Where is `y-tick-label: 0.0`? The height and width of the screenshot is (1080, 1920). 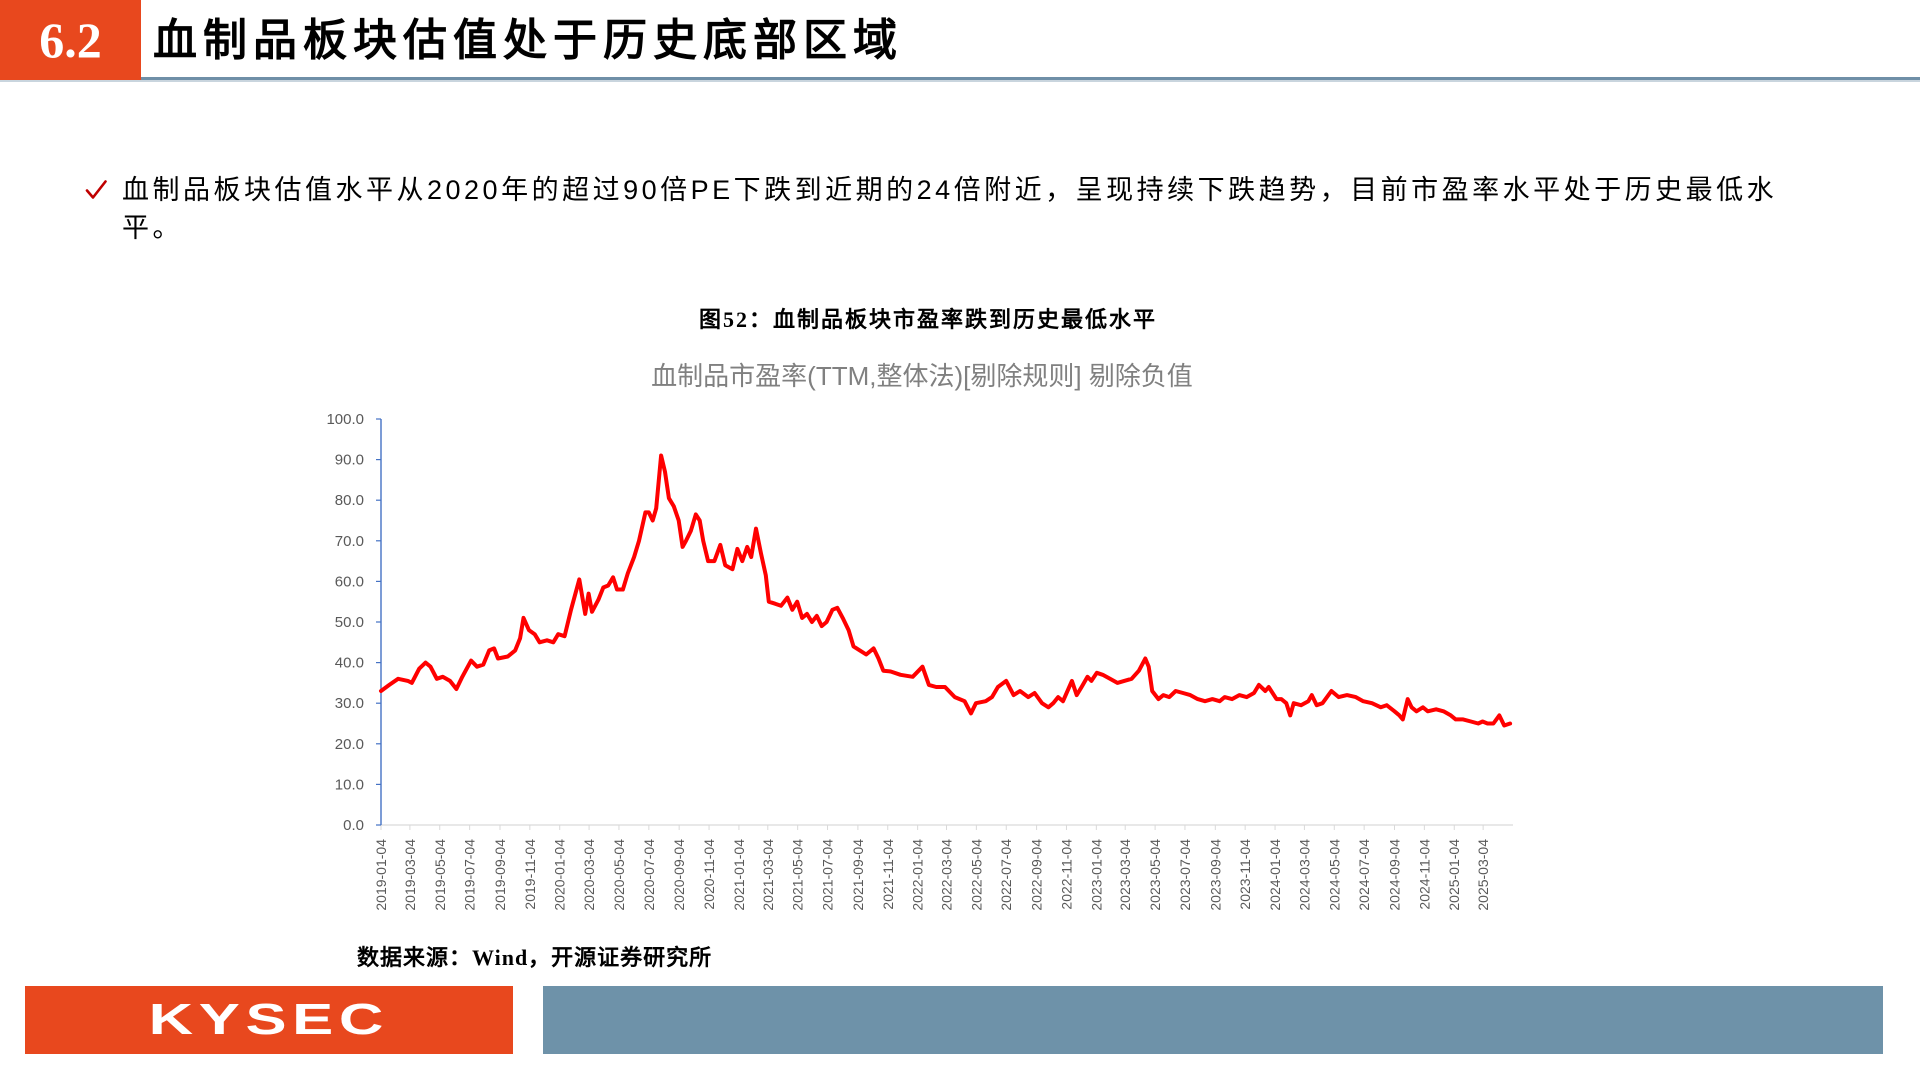 y-tick-label: 0.0 is located at coordinates (353, 825).